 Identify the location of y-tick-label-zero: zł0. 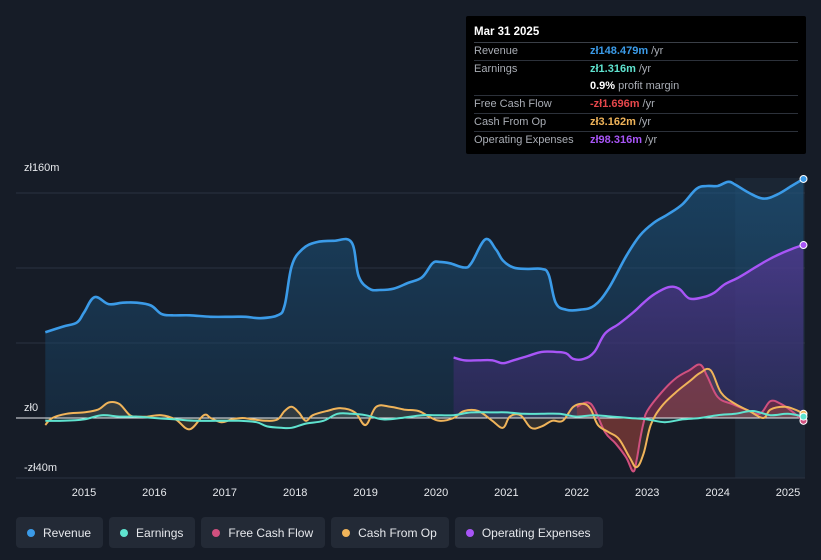
(31, 408).